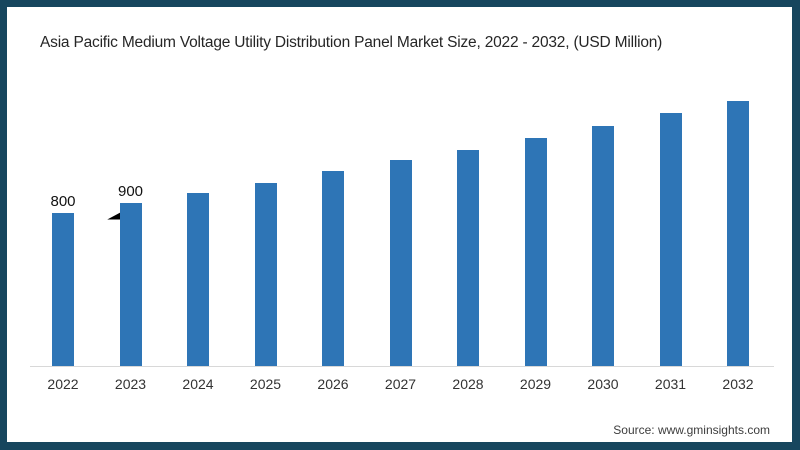 This screenshot has width=800, height=450. Describe the element at coordinates (535, 252) in the screenshot. I see `bar-2029` at that location.